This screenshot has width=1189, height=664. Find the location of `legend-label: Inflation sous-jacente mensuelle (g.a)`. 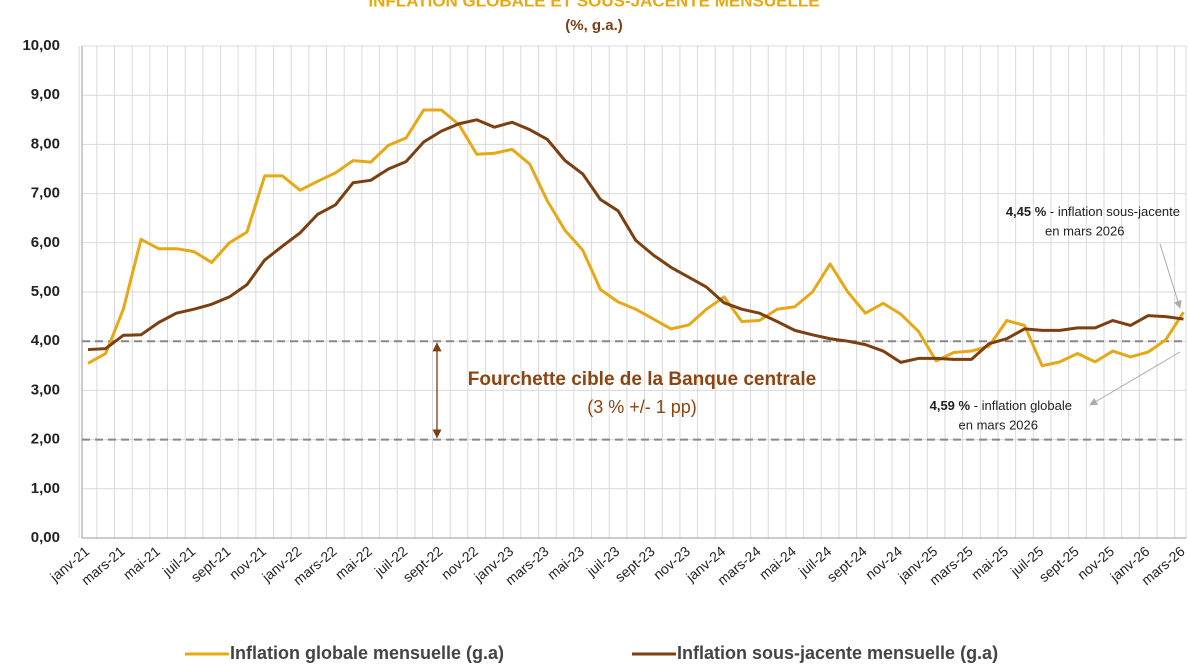

legend-label: Inflation sous-jacente mensuelle (g.a) is located at coordinates (837, 653).